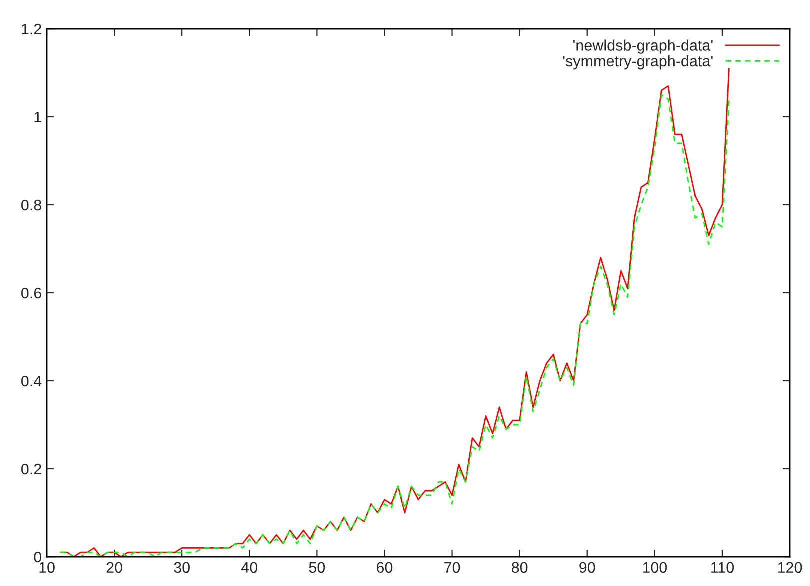 Image resolution: width=810 pixels, height=586 pixels. I want to click on legend-label: 'symmetry-graph-data', so click(638, 62).